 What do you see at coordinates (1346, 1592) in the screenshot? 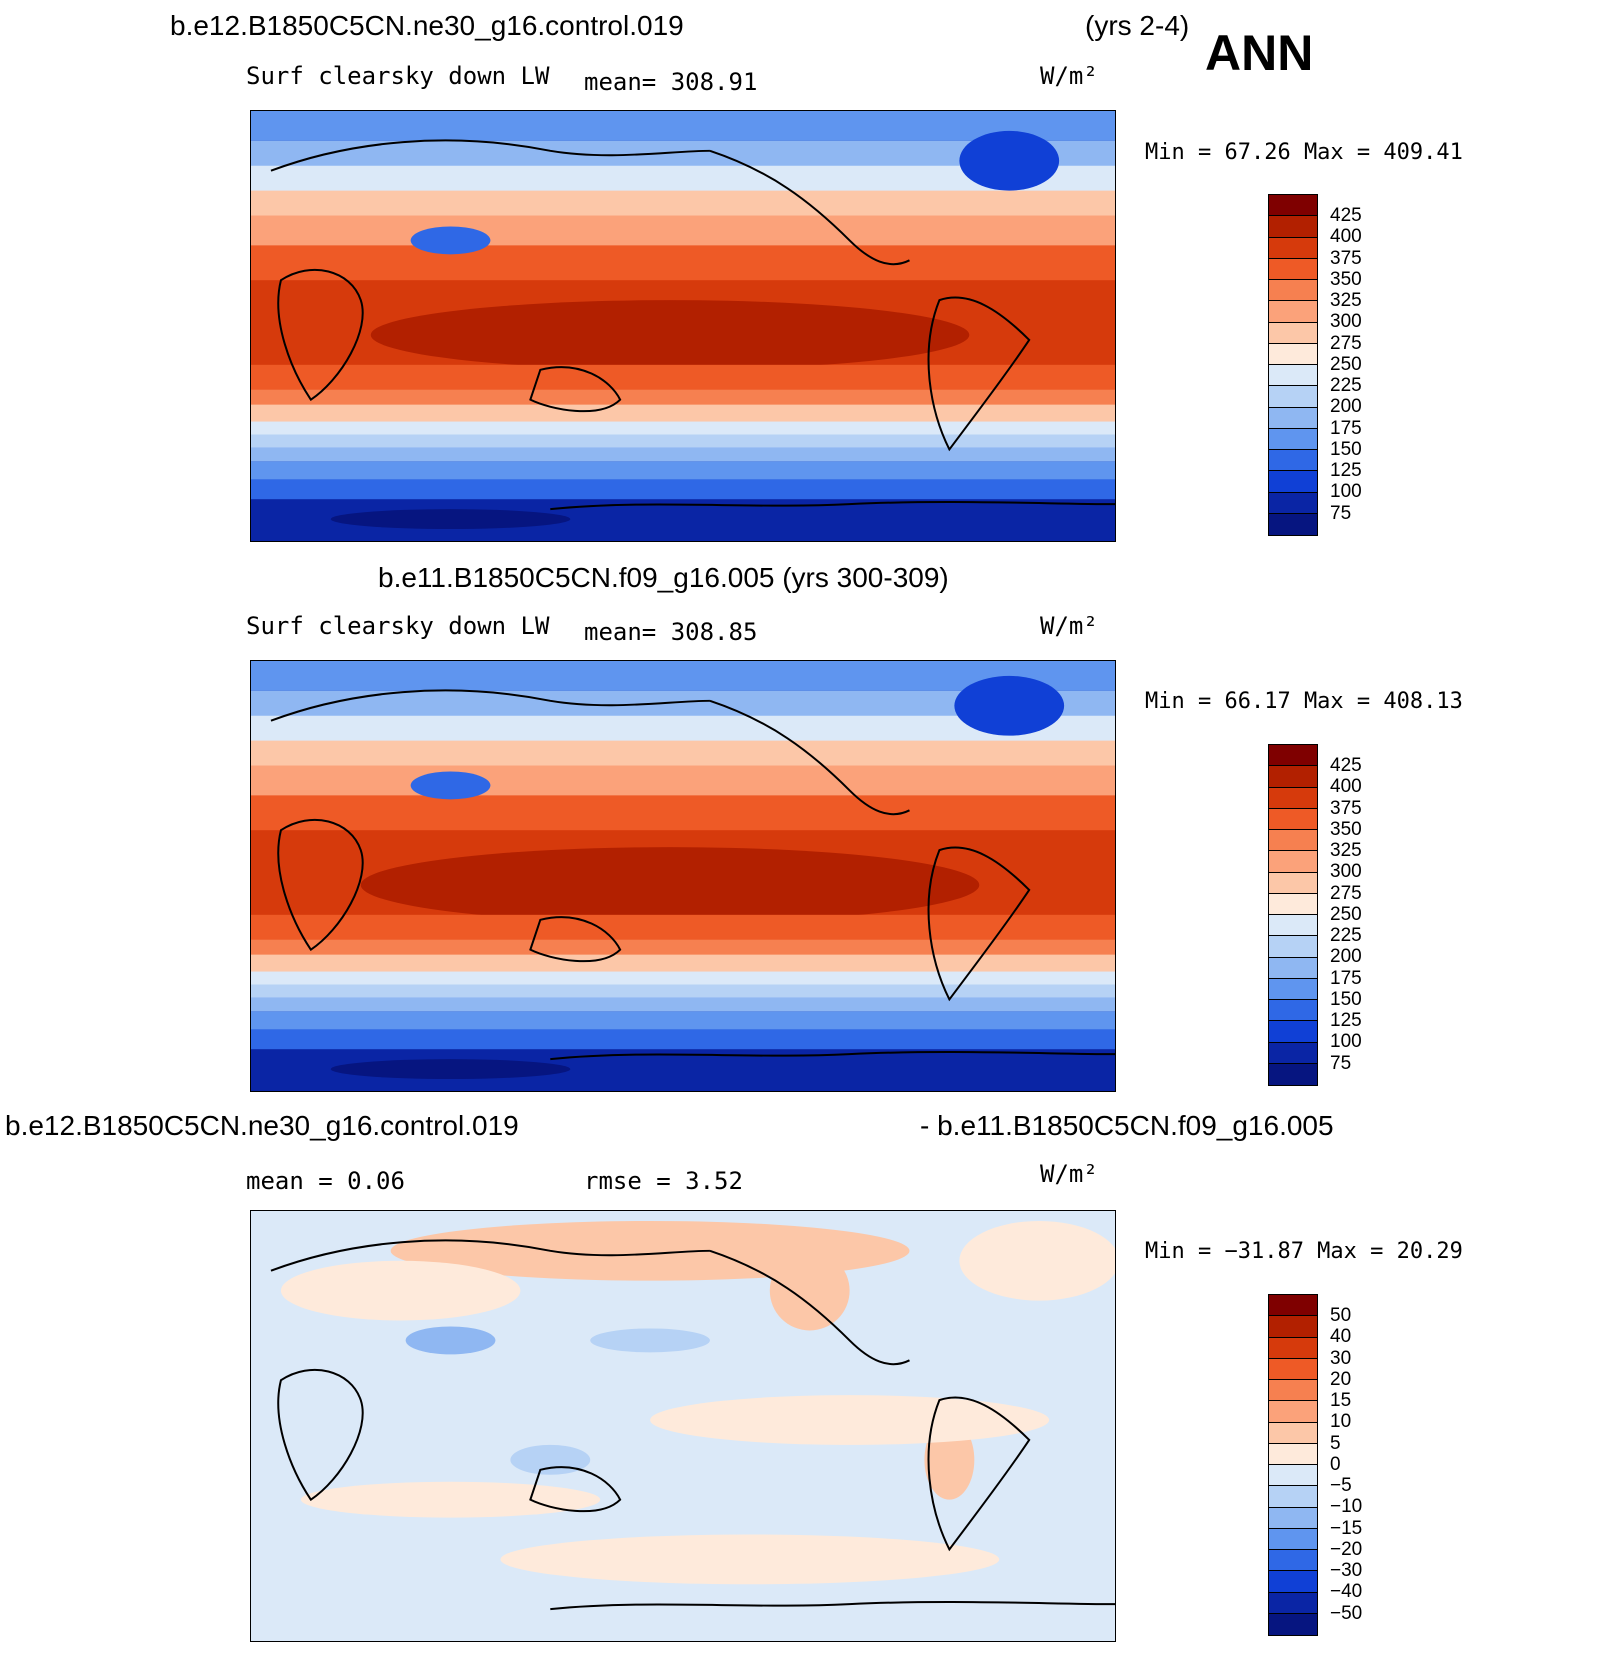
I see `cb-label: −40` at bounding box center [1346, 1592].